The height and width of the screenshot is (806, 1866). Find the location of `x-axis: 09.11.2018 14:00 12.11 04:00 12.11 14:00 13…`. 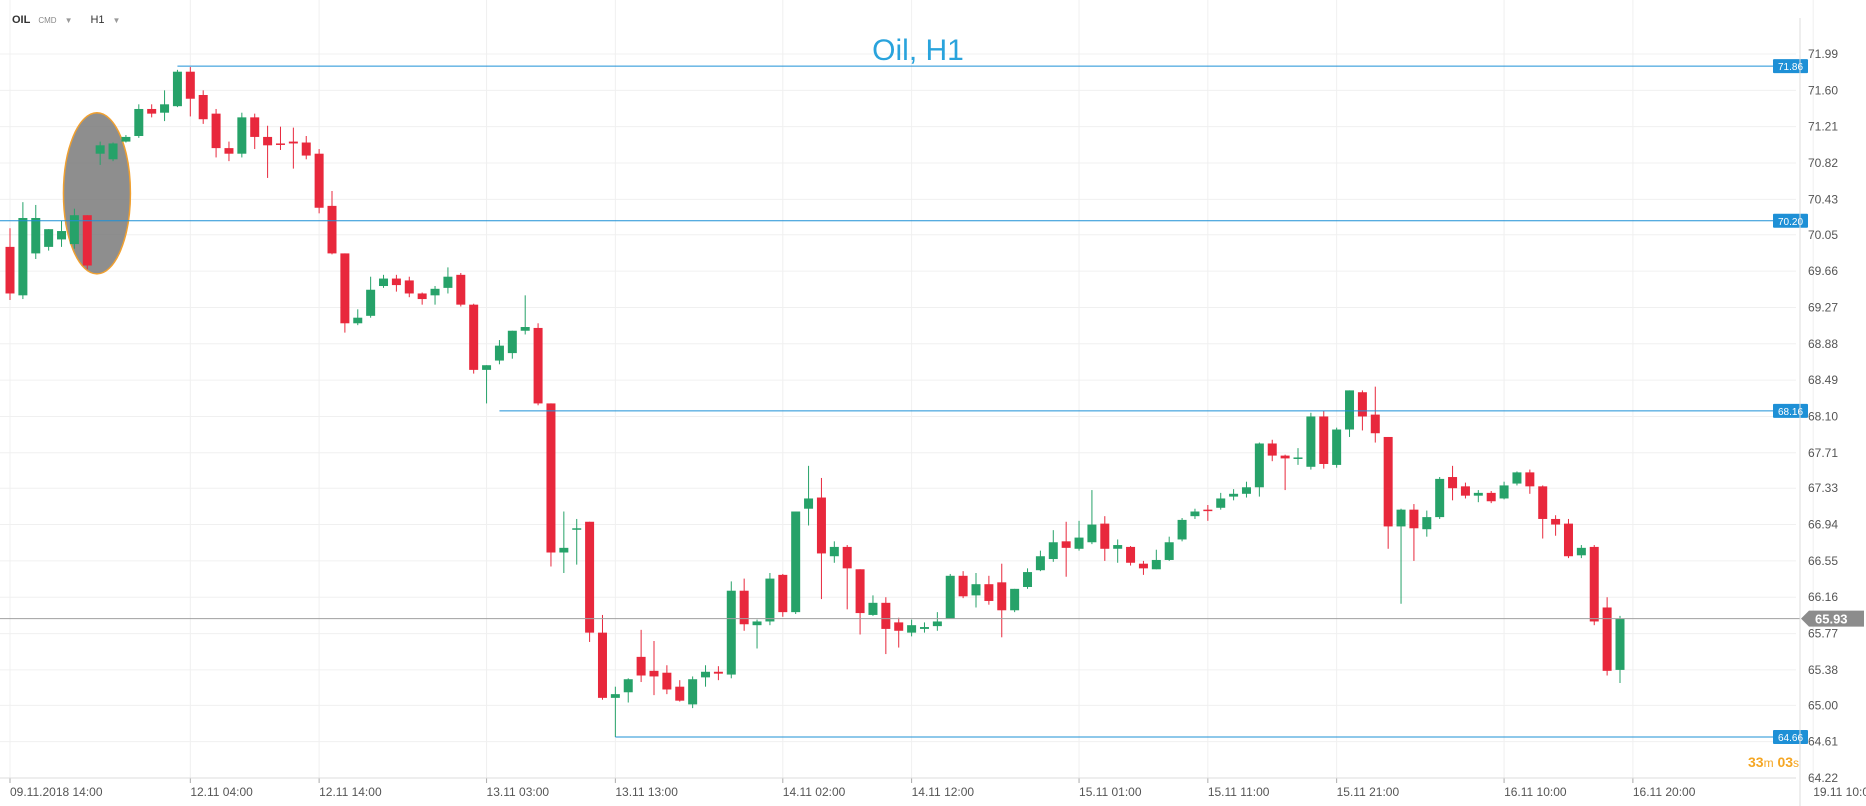

x-axis: 09.11.2018 14:00 12.11 04:00 12.11 14:00 13… is located at coordinates (933, 788).